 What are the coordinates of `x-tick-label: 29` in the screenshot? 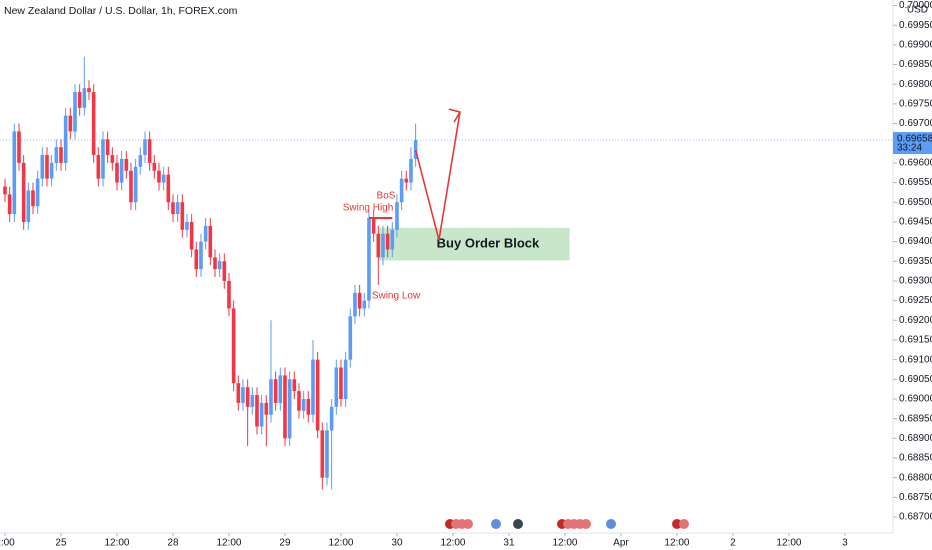 It's located at (285, 543).